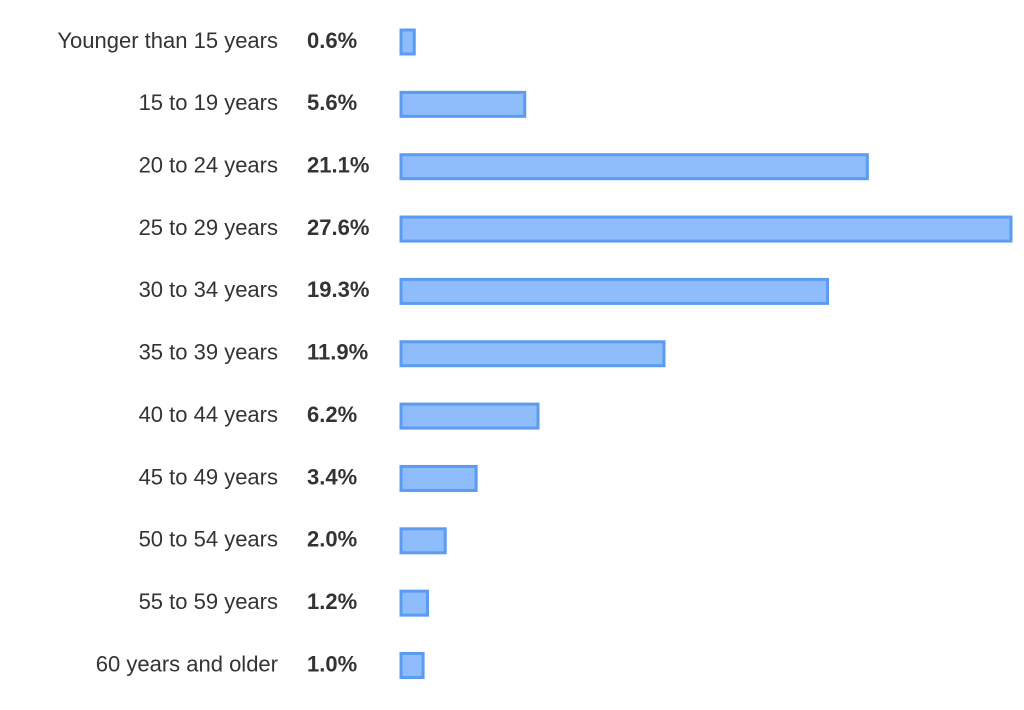 This screenshot has width=1024, height=710. What do you see at coordinates (332, 414) in the screenshot?
I see `value-label: 6.2%` at bounding box center [332, 414].